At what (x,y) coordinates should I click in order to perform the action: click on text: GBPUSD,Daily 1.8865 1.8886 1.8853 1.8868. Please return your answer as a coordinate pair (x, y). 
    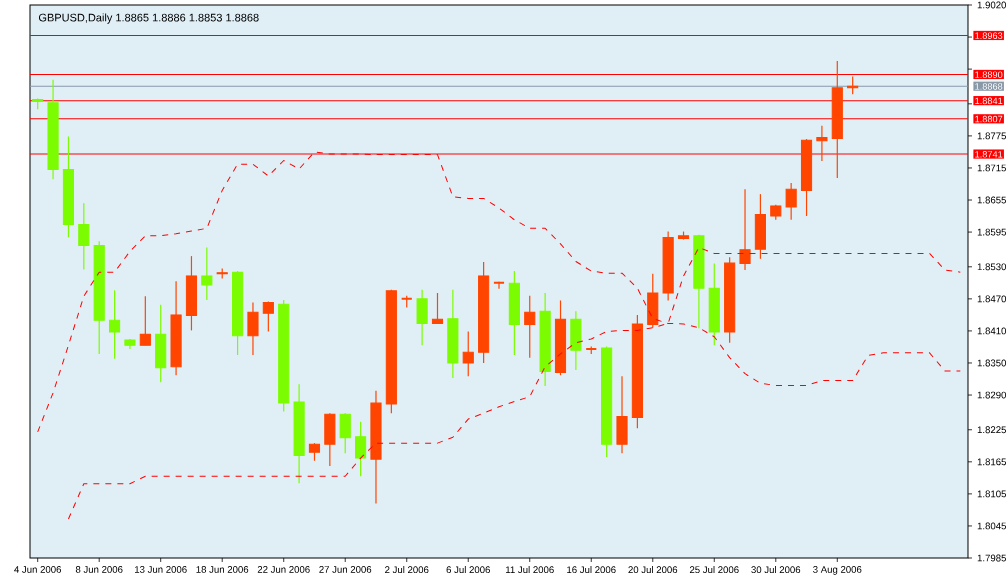
    Looking at the image, I should click on (148, 18).